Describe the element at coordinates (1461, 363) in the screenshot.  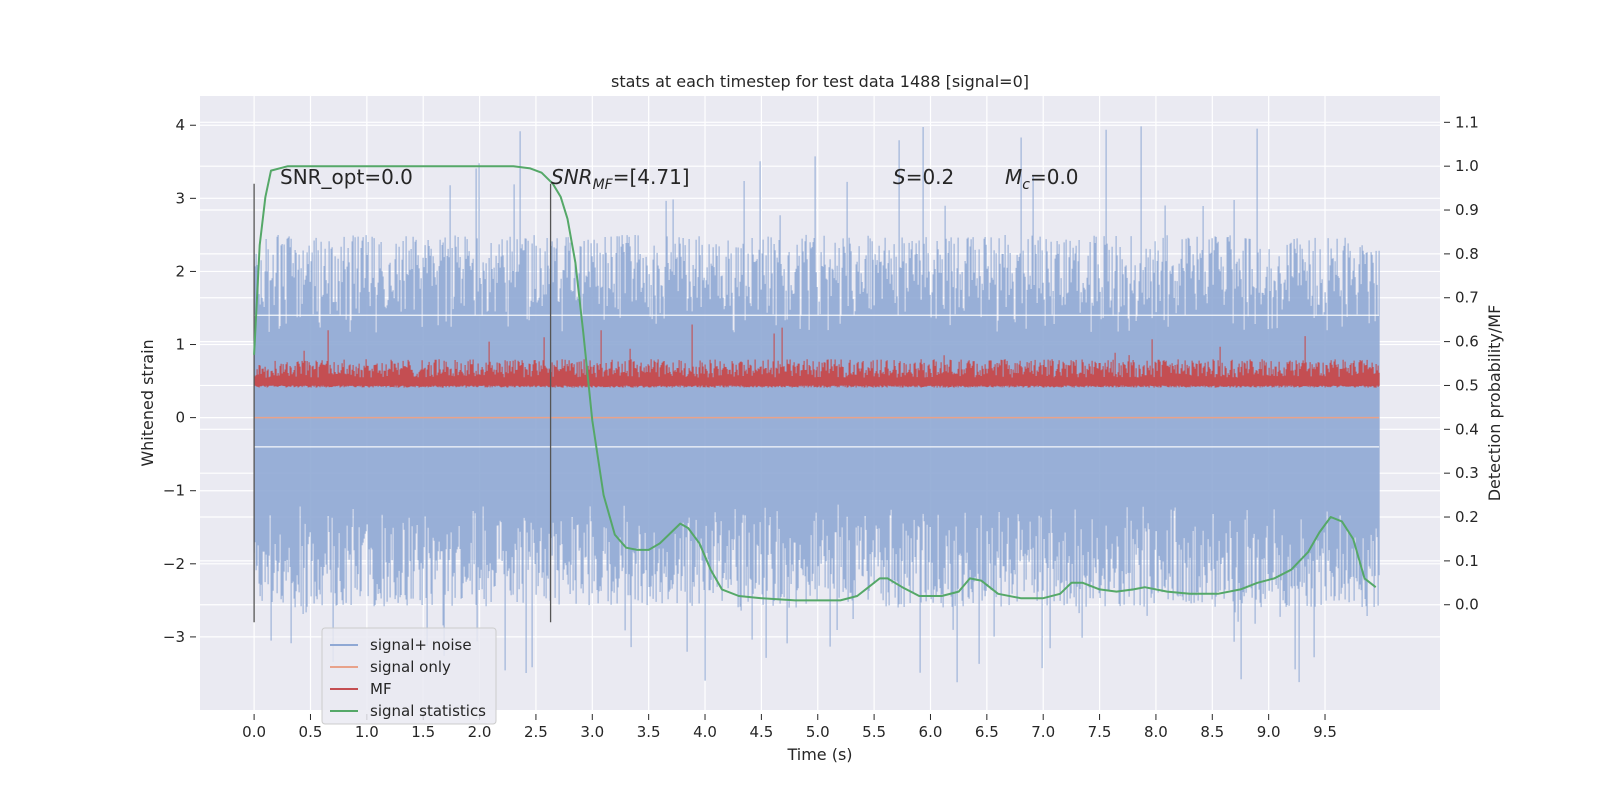
I see `y-axis-right-ticks: 0.0 0.1 0.2 0.3 0.4 0.5 0.6 0.7 0.8 0.9 1.0 1.1` at that location.